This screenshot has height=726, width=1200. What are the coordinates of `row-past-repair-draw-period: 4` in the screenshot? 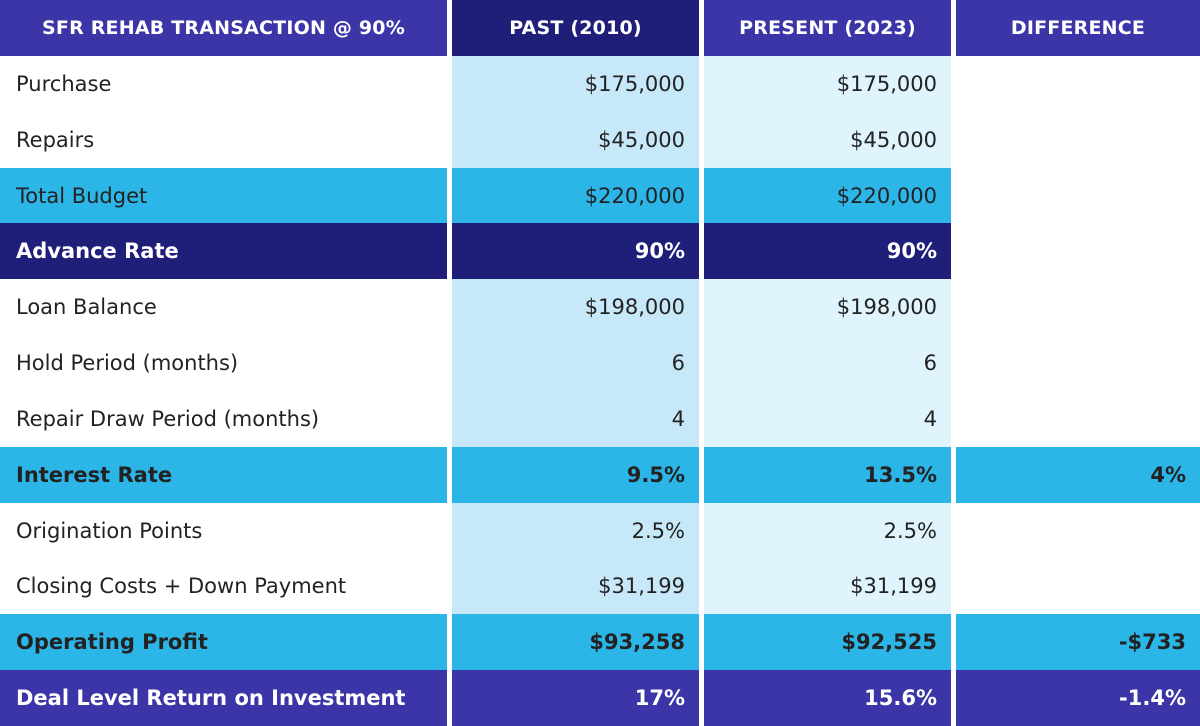 It's located at (573, 418).